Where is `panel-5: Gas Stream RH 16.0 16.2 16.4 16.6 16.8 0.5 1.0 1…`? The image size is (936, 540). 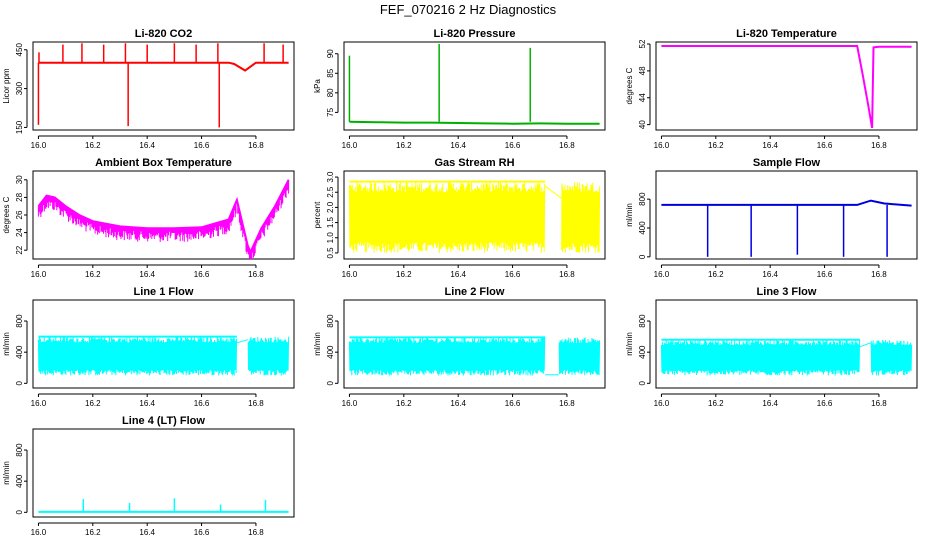 panel-5: Gas Stream RH 16.0 16.2 16.4 16.6 16.8 0.5 1.0 1… is located at coordinates (459, 218).